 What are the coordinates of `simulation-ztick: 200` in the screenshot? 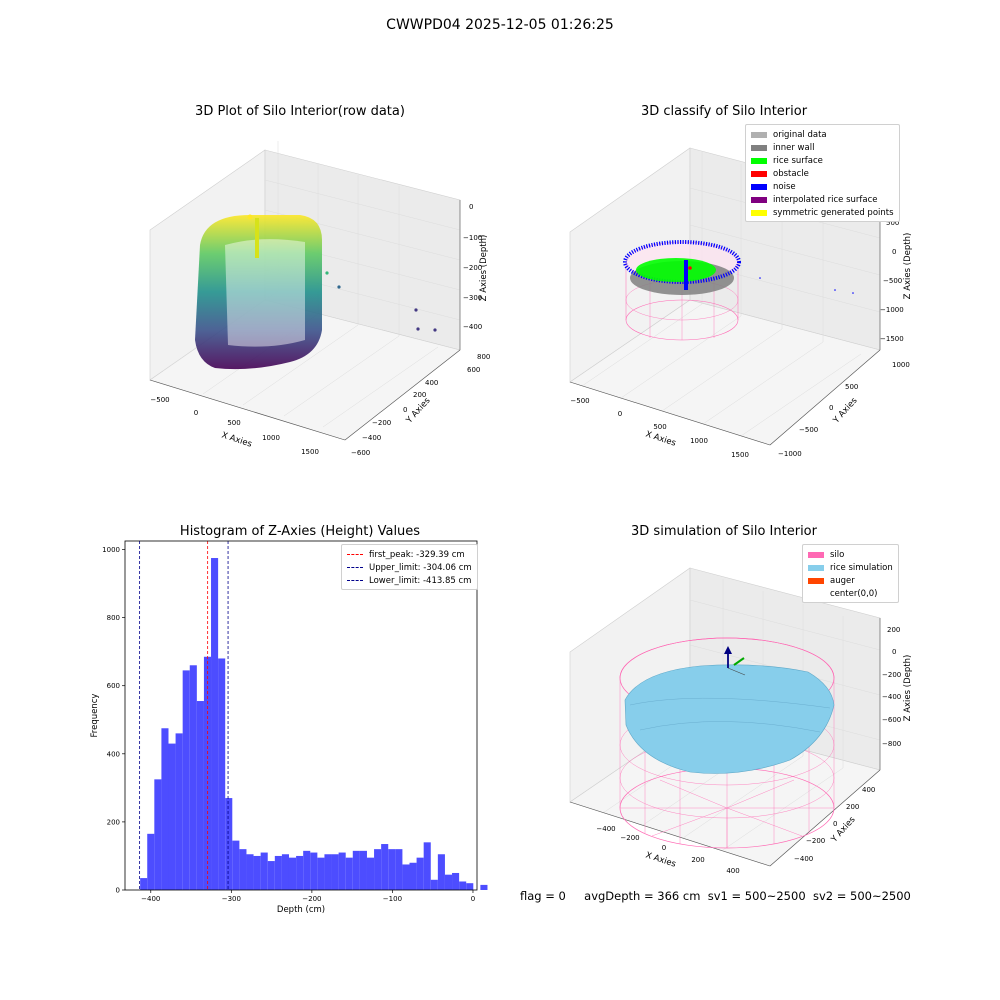 It's located at (893, 630).